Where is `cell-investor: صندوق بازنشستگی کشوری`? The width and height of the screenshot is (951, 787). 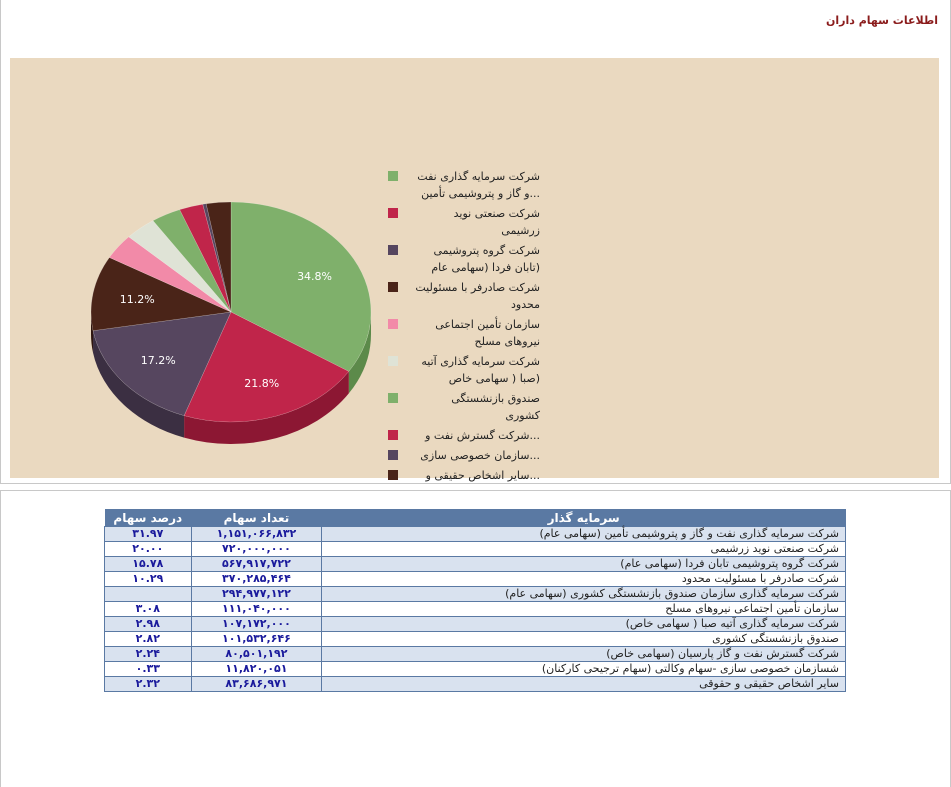 cell-investor: صندوق بازنشستگی کشوری is located at coordinates (583, 639).